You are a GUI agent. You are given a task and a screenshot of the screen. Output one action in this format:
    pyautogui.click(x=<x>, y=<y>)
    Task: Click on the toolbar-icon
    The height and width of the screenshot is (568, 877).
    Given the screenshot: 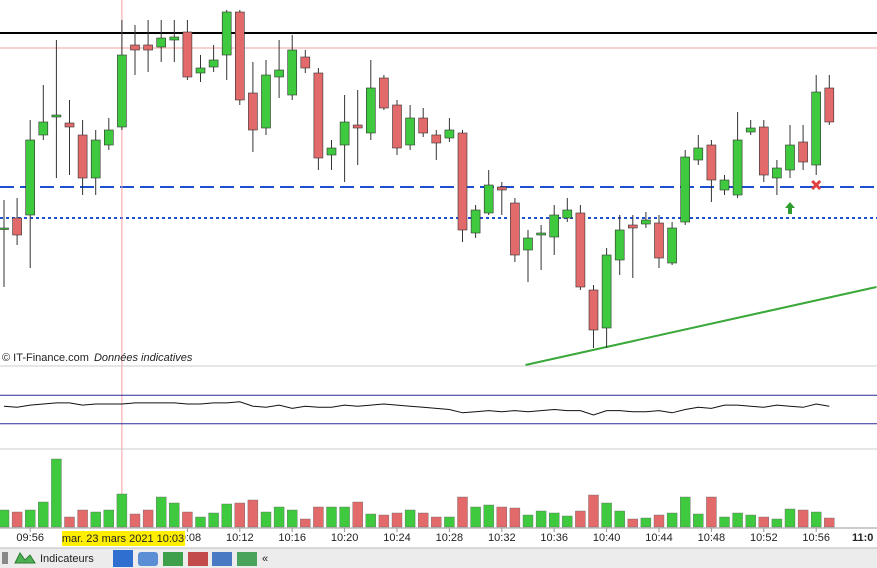 What is the action you would take?
    pyautogui.click(x=5, y=558)
    